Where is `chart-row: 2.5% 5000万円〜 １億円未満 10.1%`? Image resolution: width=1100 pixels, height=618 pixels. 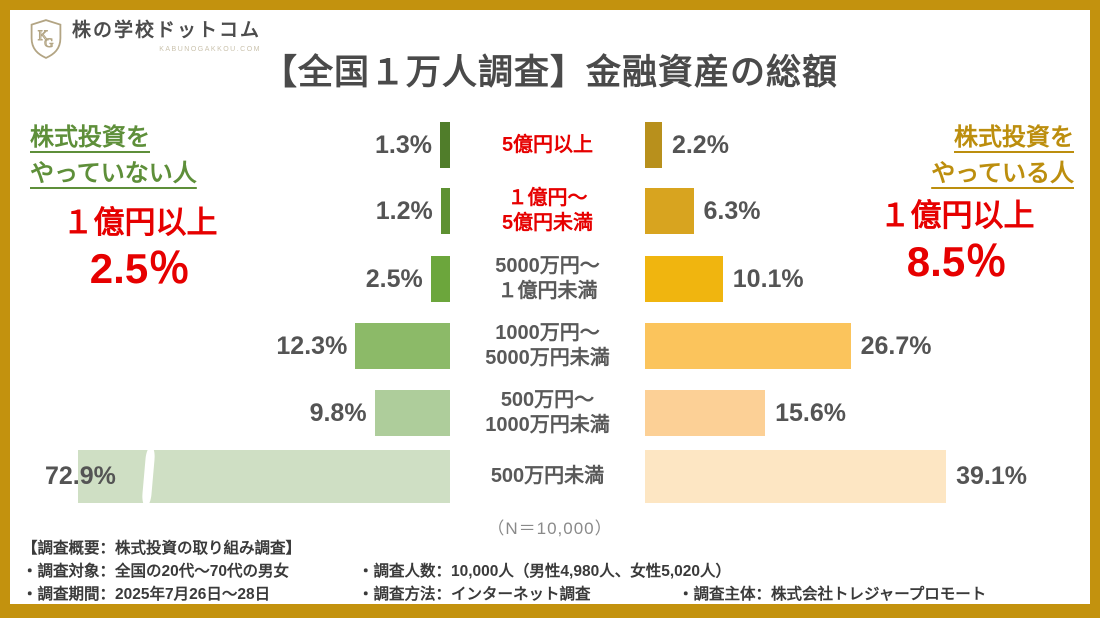
chart-row: 2.5% 5000万円〜 １億円未満 10.1% is located at coordinates (550, 279).